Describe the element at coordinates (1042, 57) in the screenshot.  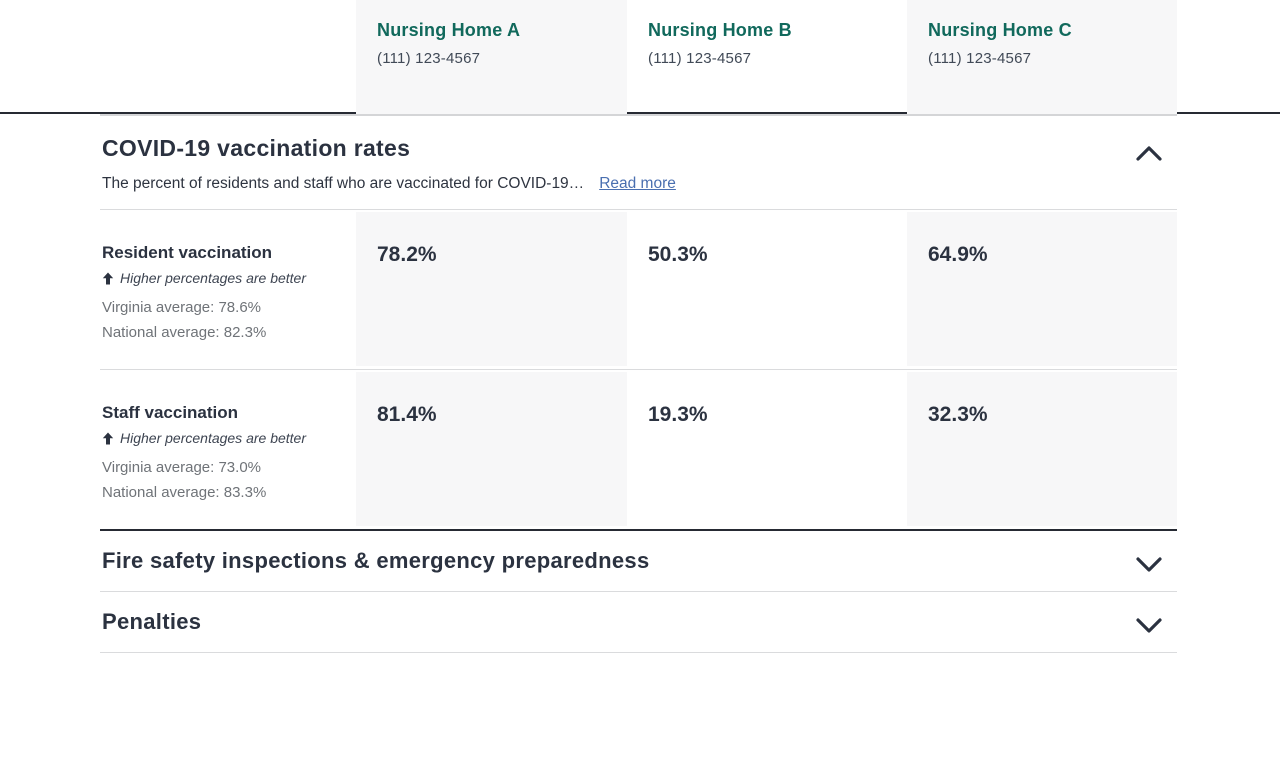
I see `provider-header-c: Nursing Home C (111) 123-4567` at that location.